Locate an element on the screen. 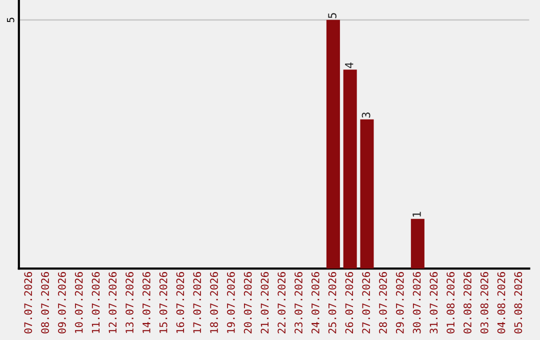 The image size is (540, 340). x-tick-label: 31.07.2026 is located at coordinates (434, 303).